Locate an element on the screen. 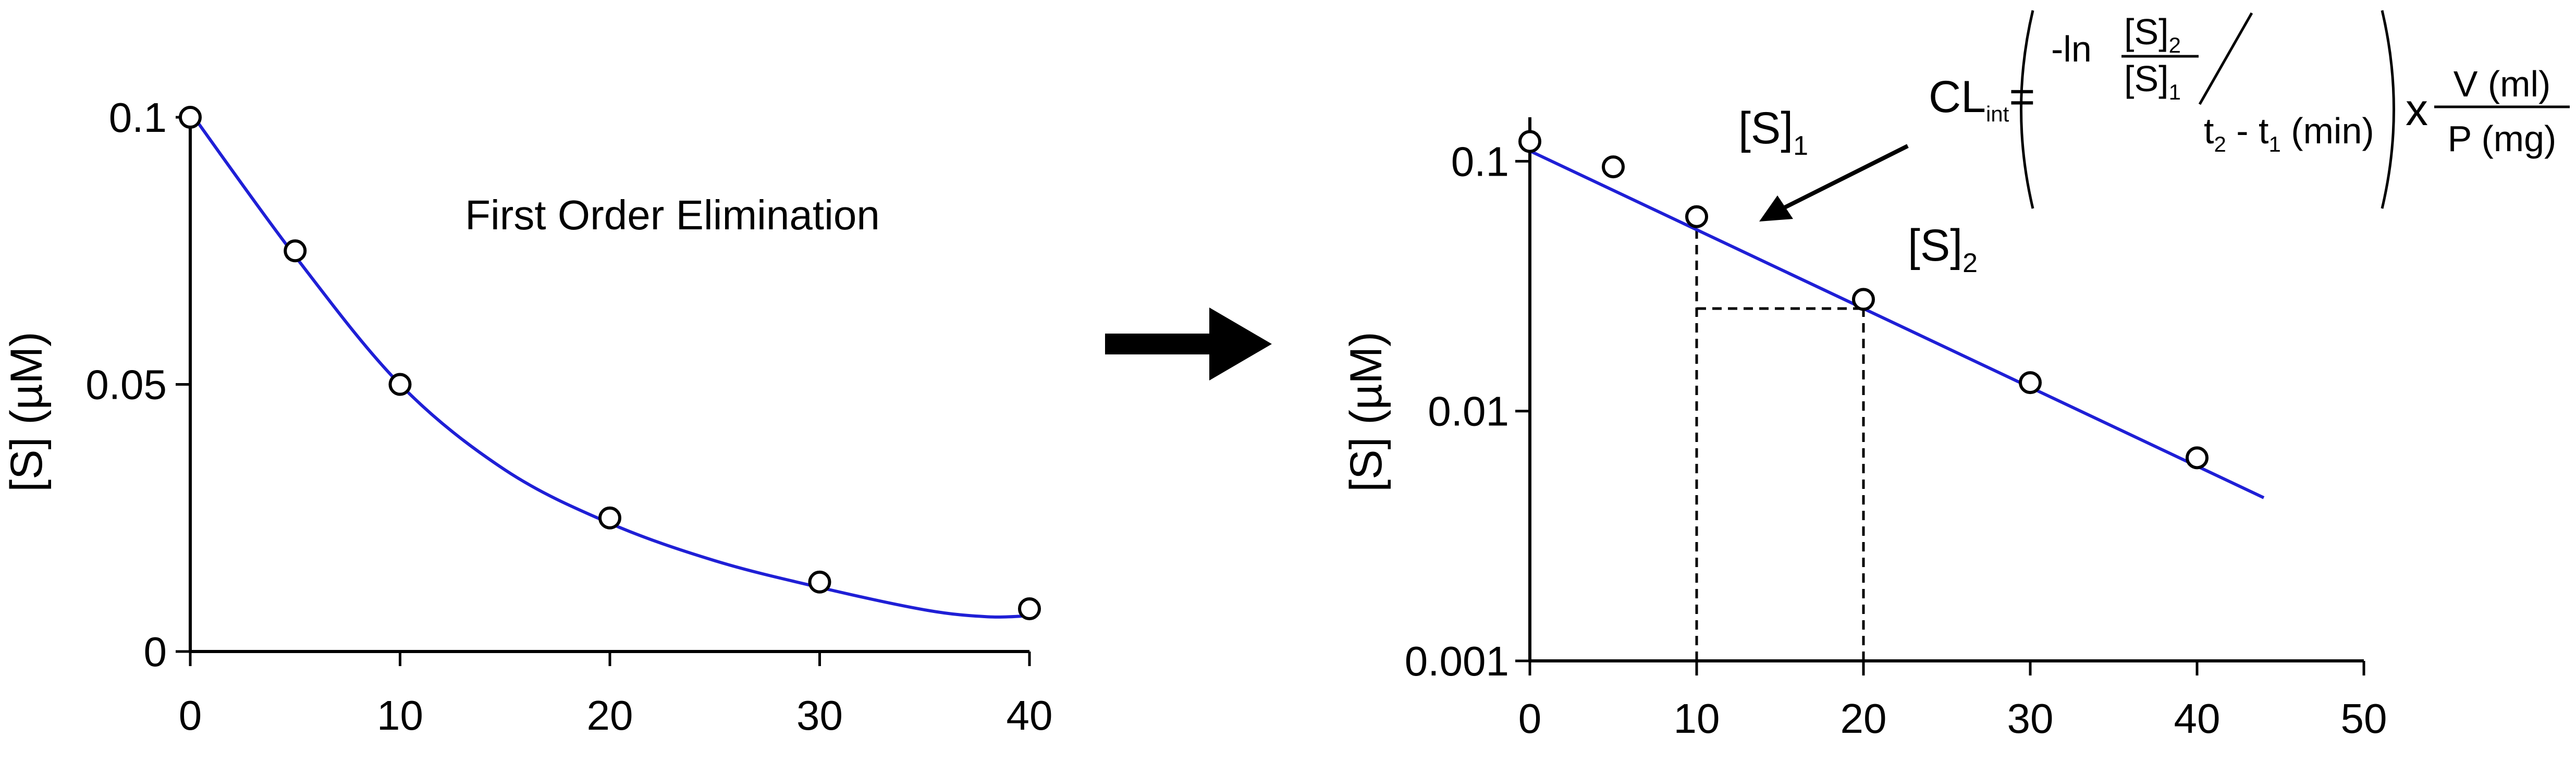 The width and height of the screenshot is (2576, 762). left-y-tick-label: 0 is located at coordinates (155, 652).